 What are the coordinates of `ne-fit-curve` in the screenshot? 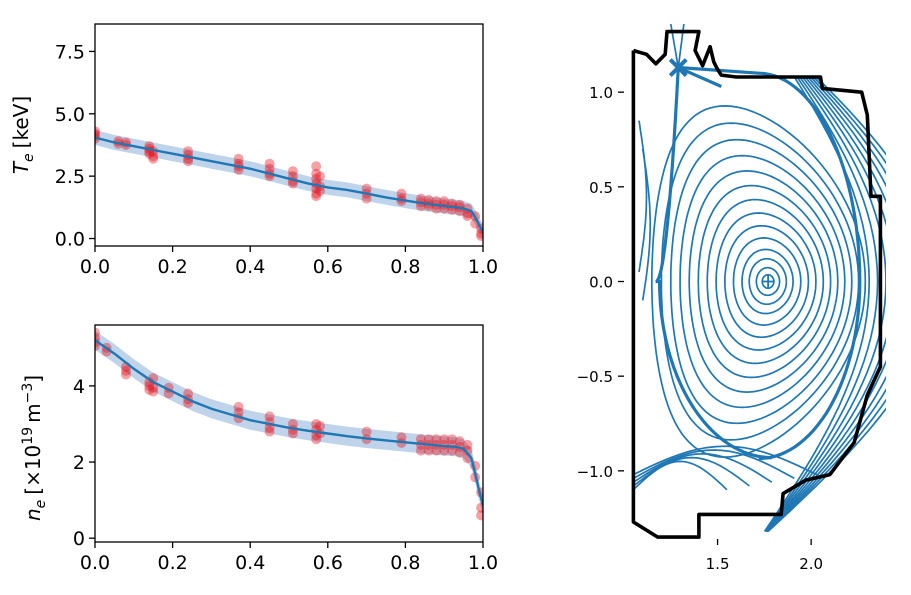 It's located at (289, 423).